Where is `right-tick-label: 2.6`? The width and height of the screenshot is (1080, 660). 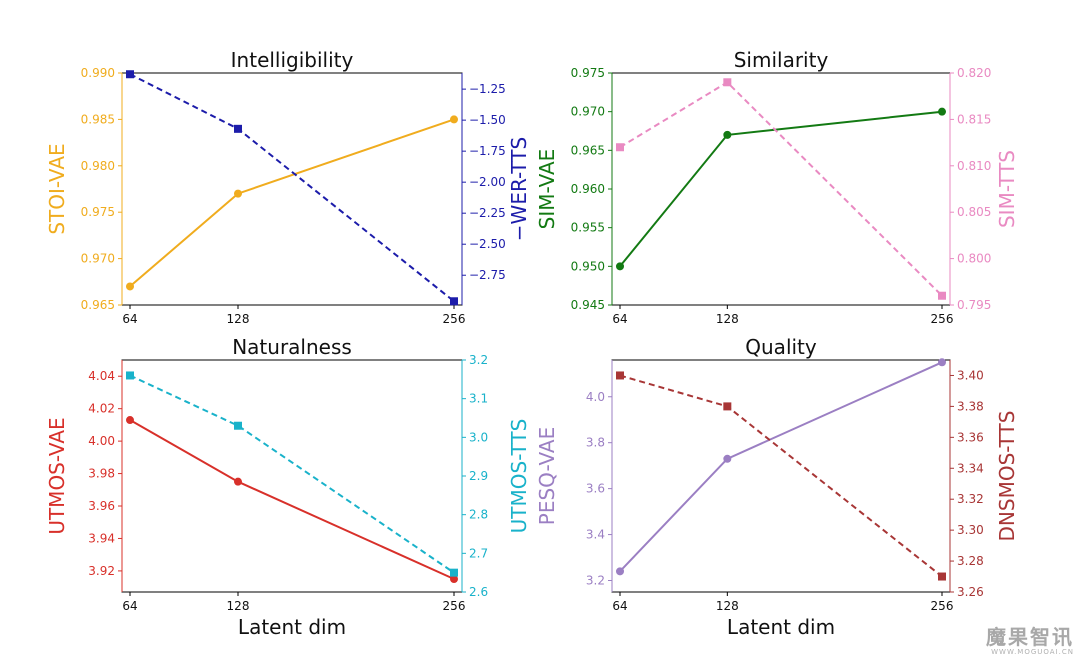 right-tick-label: 2.6 is located at coordinates (478, 592).